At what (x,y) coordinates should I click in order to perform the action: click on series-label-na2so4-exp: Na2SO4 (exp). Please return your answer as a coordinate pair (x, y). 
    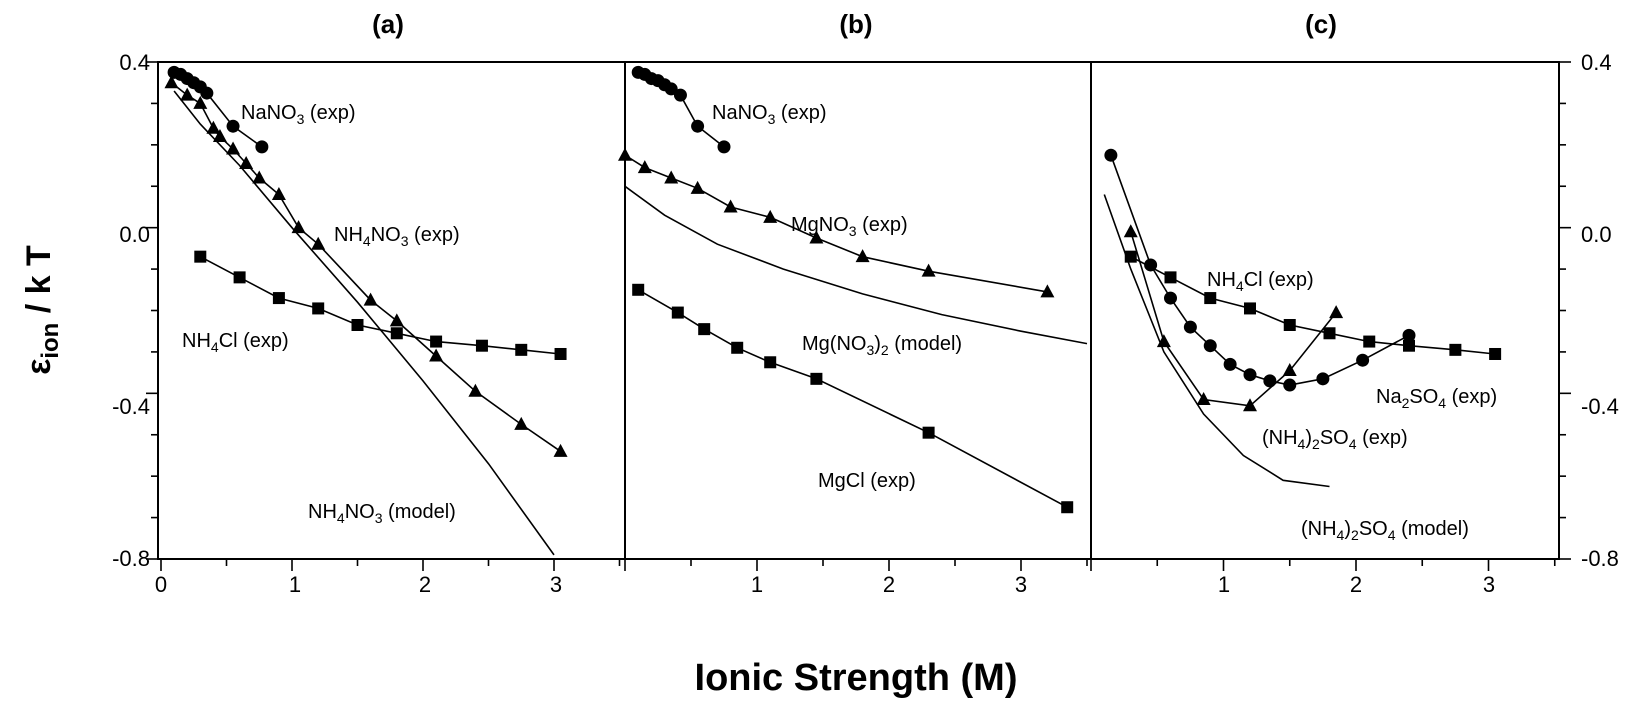
    Looking at the image, I should click on (1436, 398).